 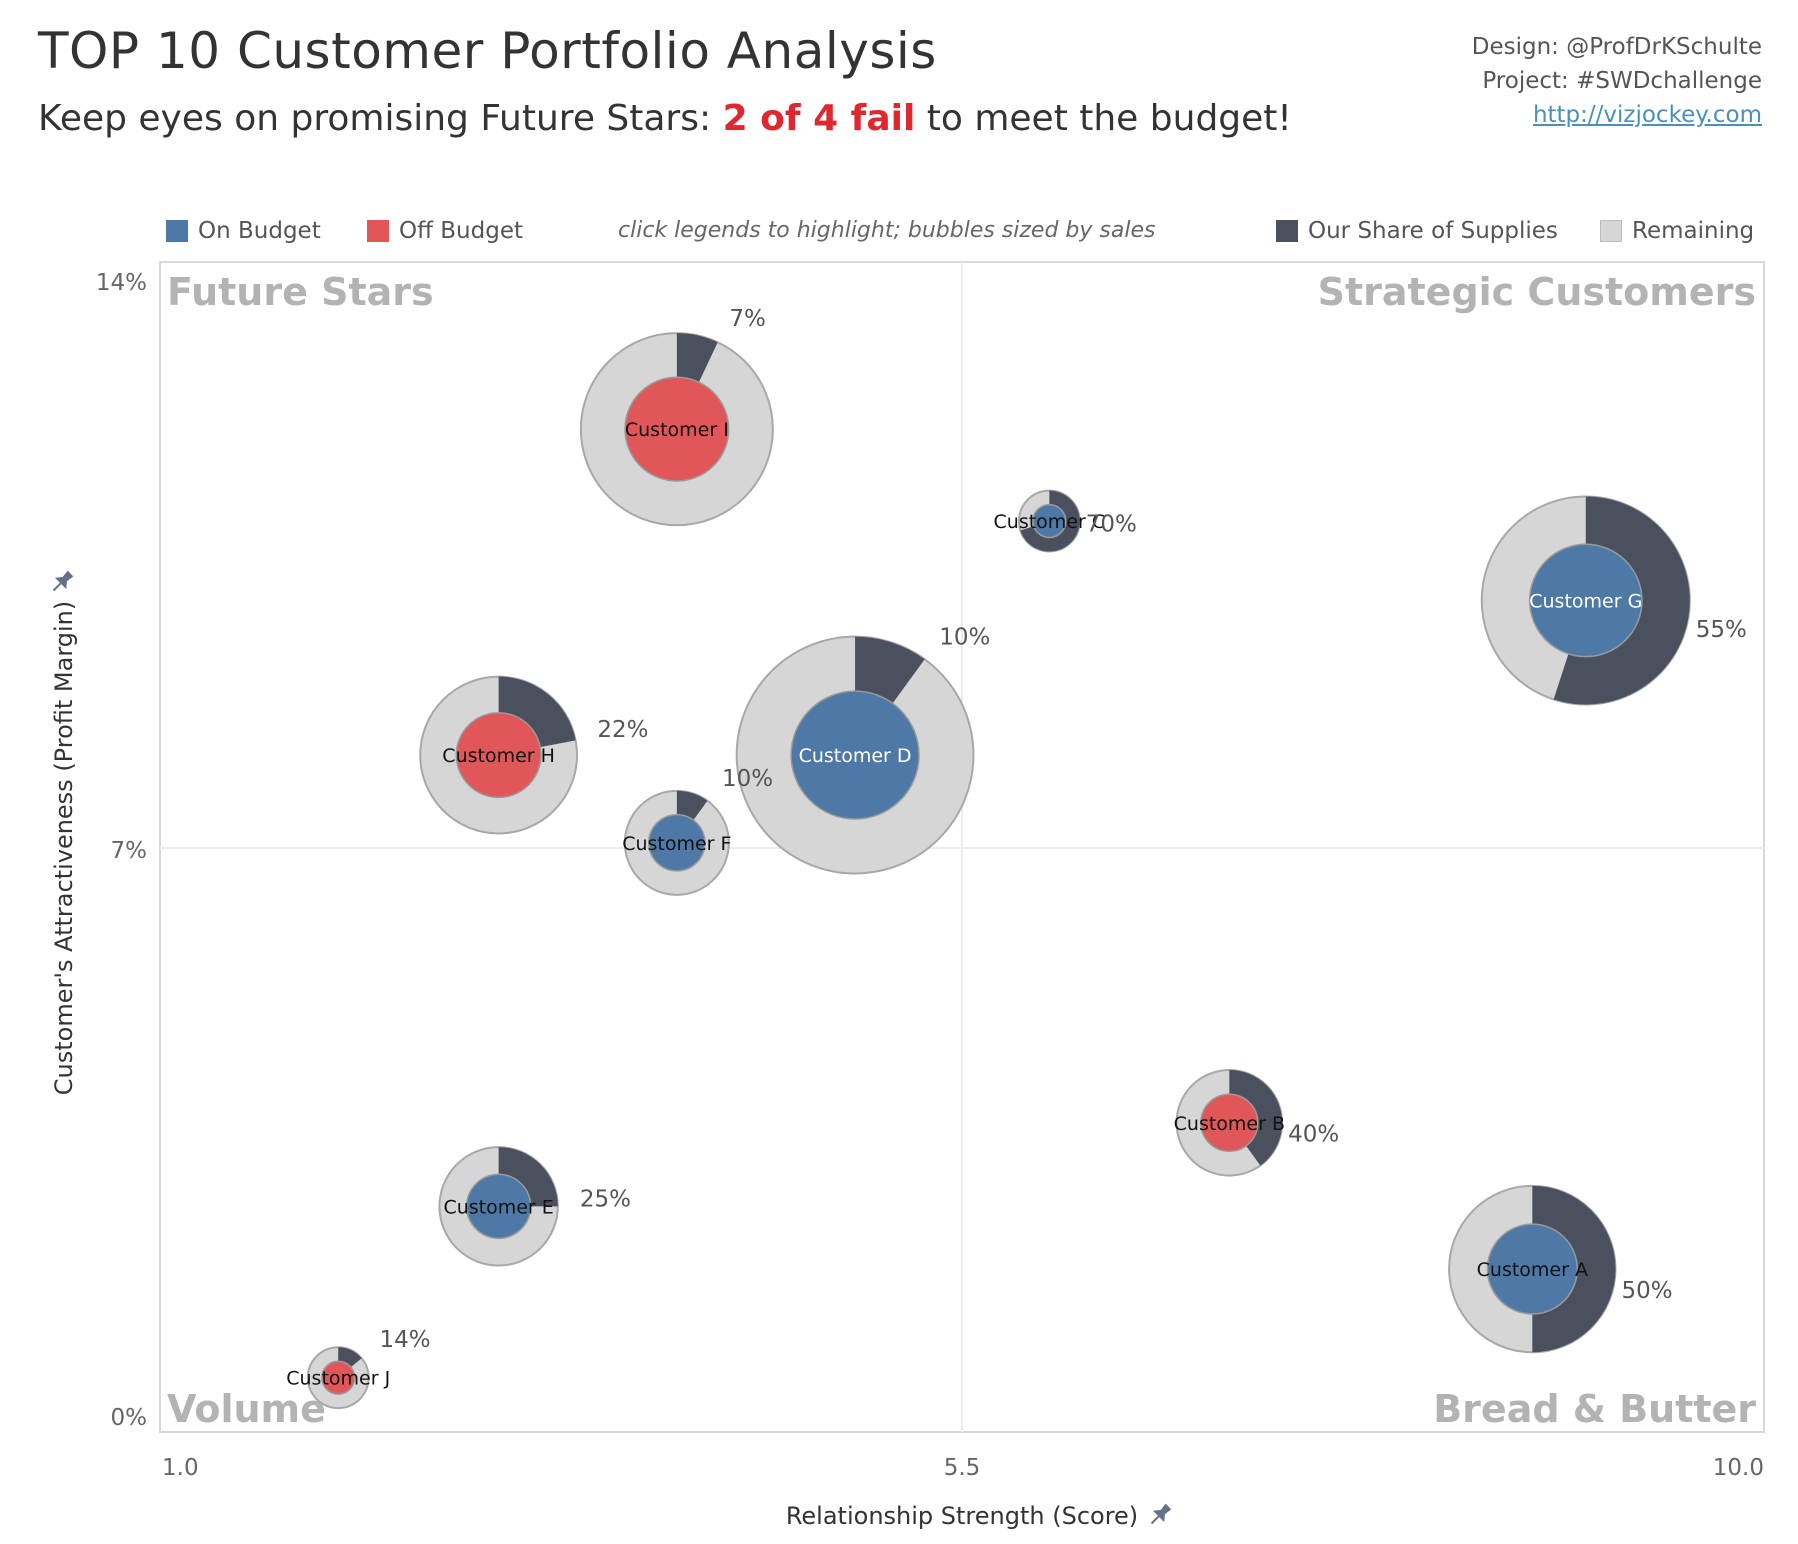 I want to click on share-label: 14%, so click(x=405, y=1340).